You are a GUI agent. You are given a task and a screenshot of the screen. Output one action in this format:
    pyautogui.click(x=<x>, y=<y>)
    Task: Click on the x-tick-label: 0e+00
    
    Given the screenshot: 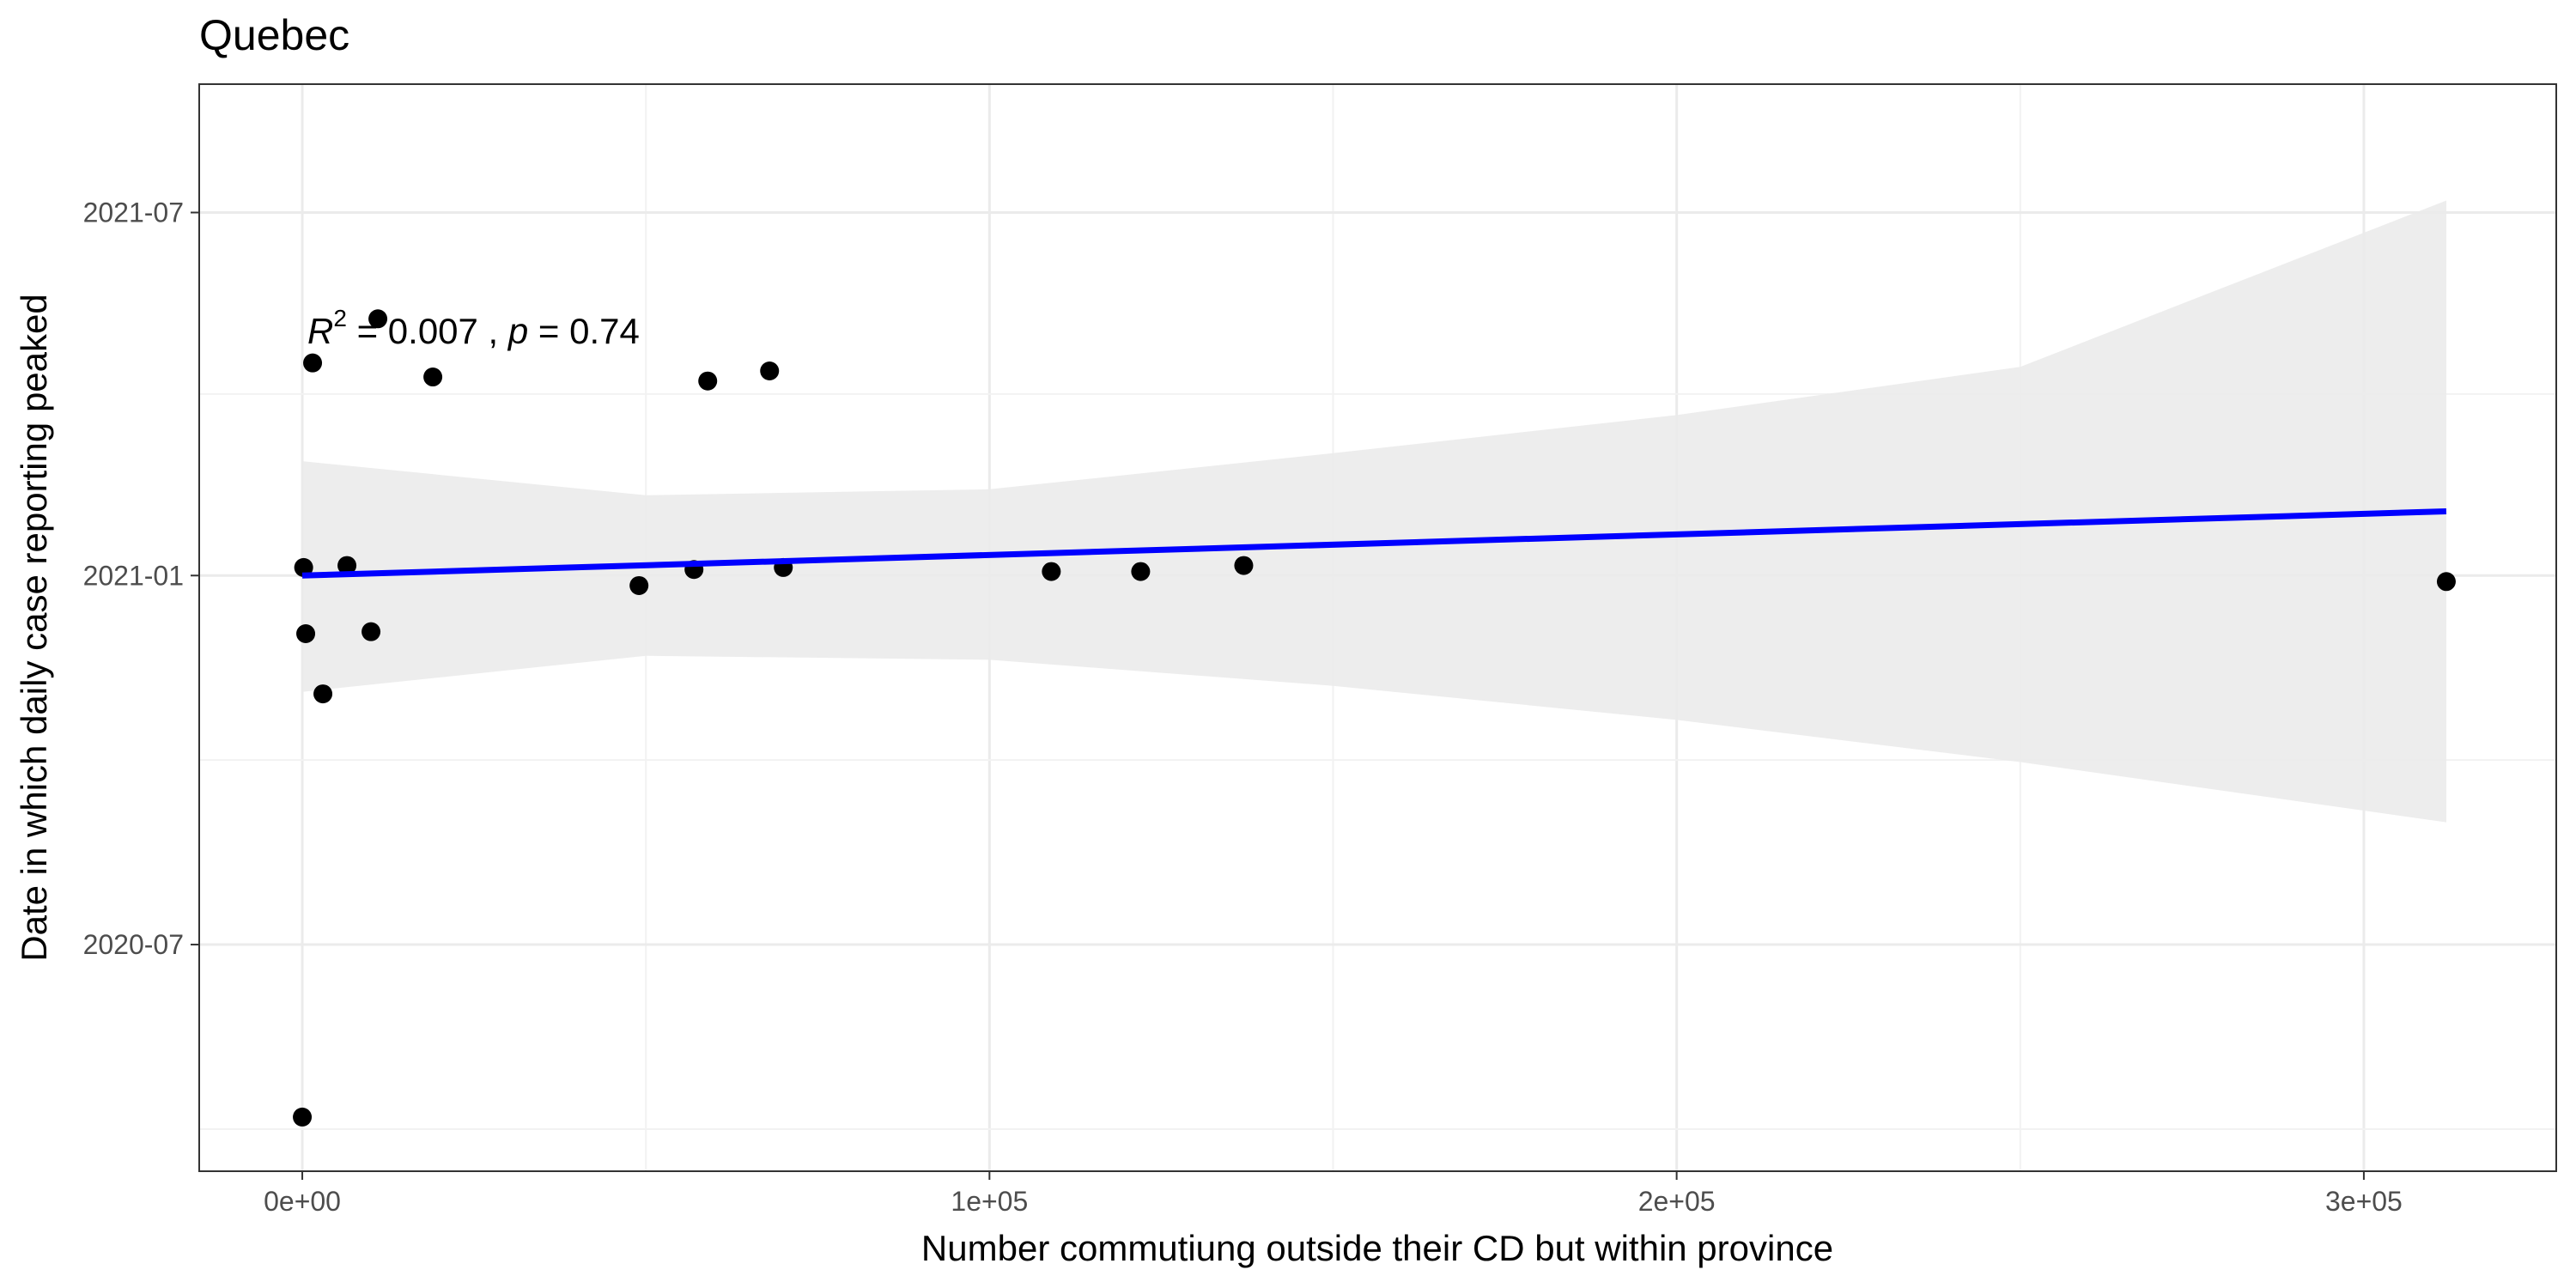 What is the action you would take?
    pyautogui.click(x=302, y=1202)
    